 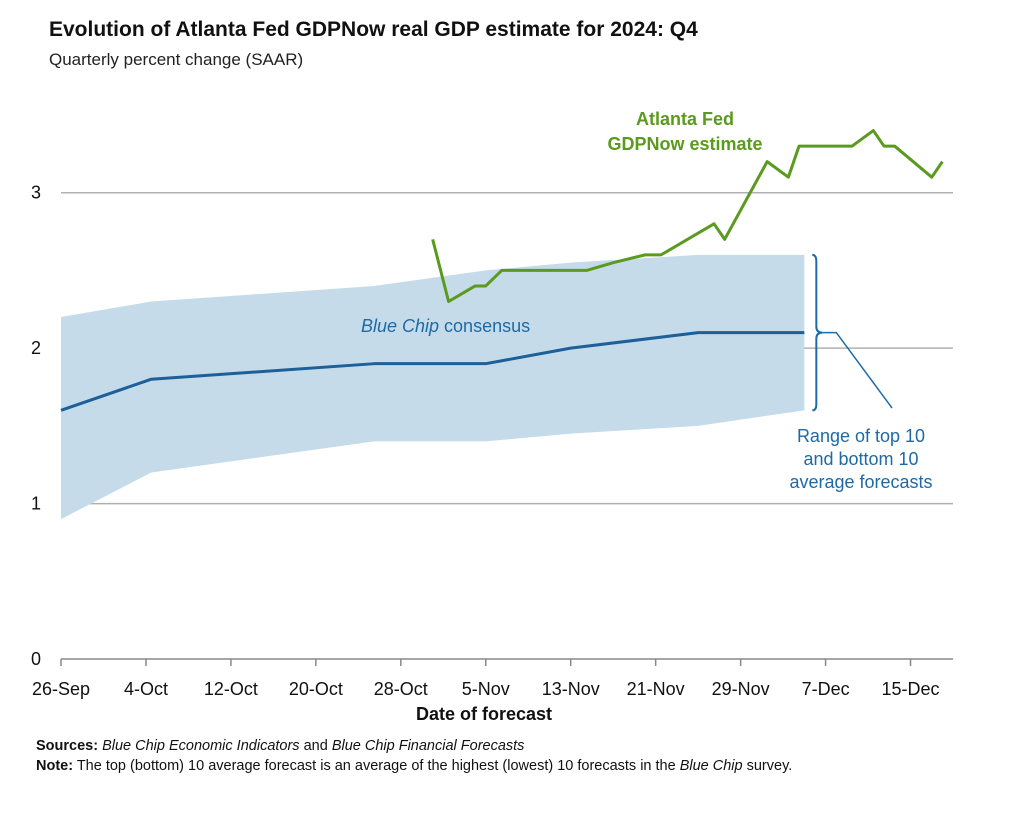 What do you see at coordinates (36, 504) in the screenshot?
I see `y-tick-label-1: 1` at bounding box center [36, 504].